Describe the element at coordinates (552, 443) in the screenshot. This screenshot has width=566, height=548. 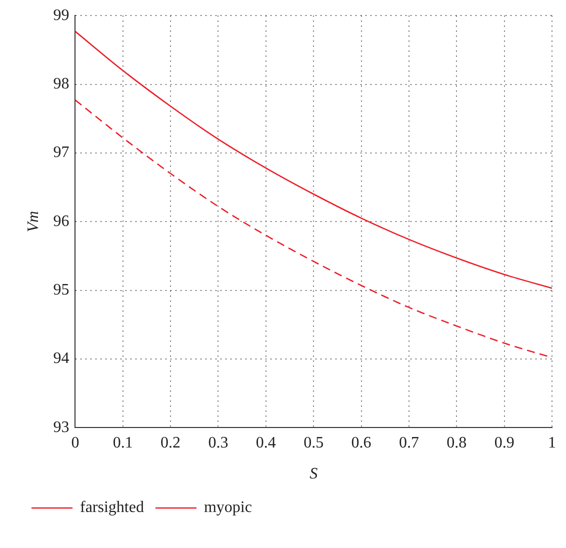
I see `x-tick-label: 1` at that location.